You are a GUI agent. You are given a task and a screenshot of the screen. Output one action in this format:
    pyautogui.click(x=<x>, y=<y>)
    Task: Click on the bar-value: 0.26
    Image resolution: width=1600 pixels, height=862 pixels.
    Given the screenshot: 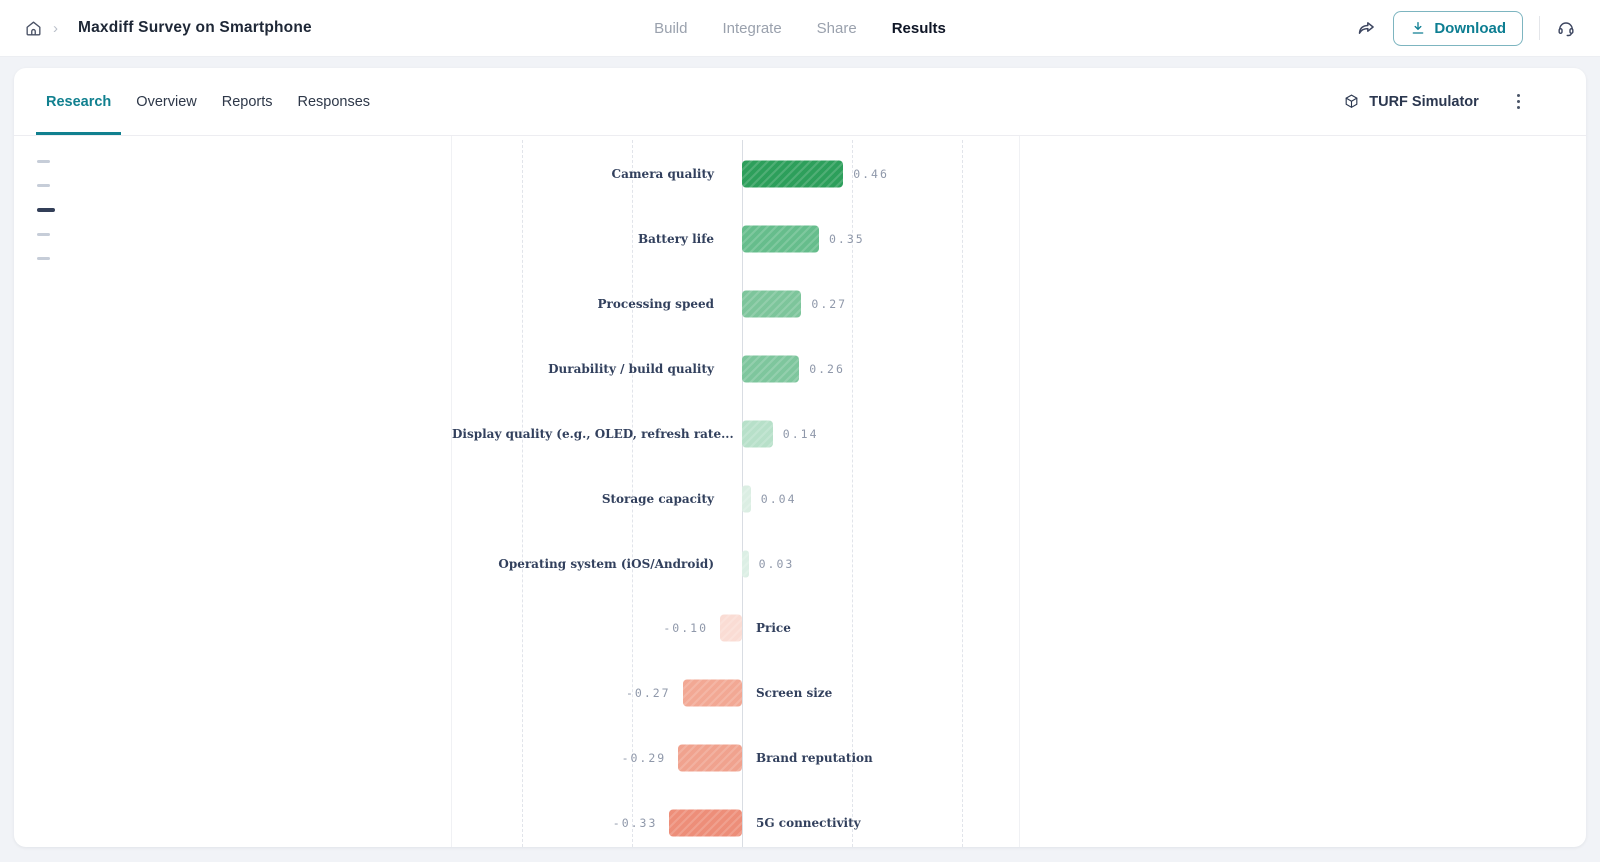 What is the action you would take?
    pyautogui.click(x=827, y=368)
    